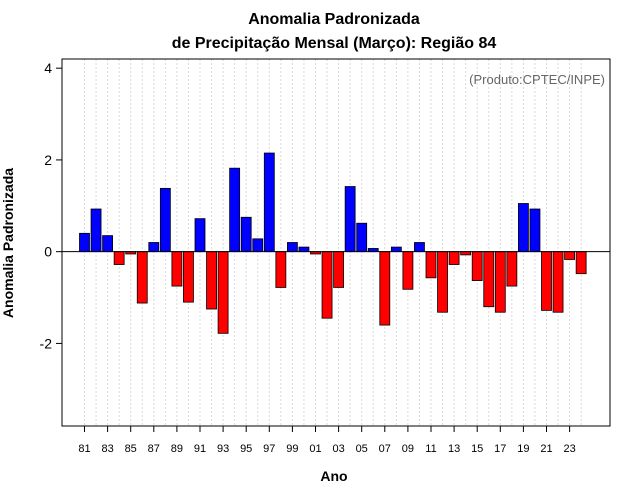  I want to click on xtick-label-23: 23, so click(569, 449).